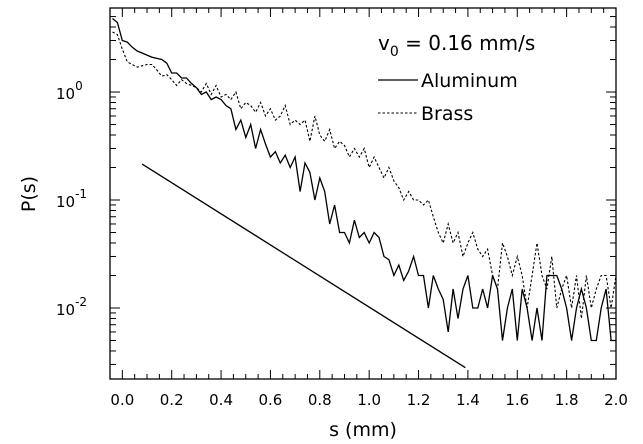 The image size is (643, 444). Describe the element at coordinates (122, 400) in the screenshot. I see `x-tick-label: 0.0` at that location.